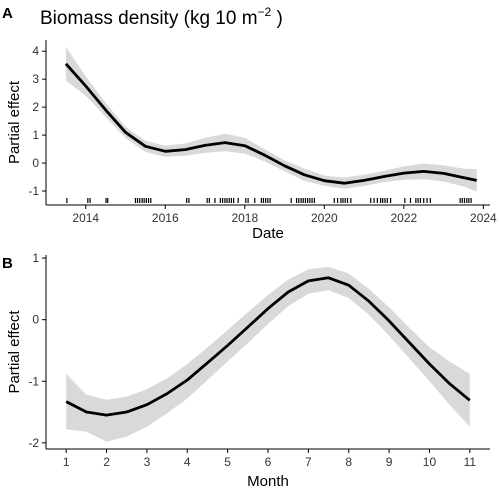 The image size is (500, 491). What do you see at coordinates (147, 462) in the screenshot?
I see `panel-b-x-tick-label: 3` at bounding box center [147, 462].